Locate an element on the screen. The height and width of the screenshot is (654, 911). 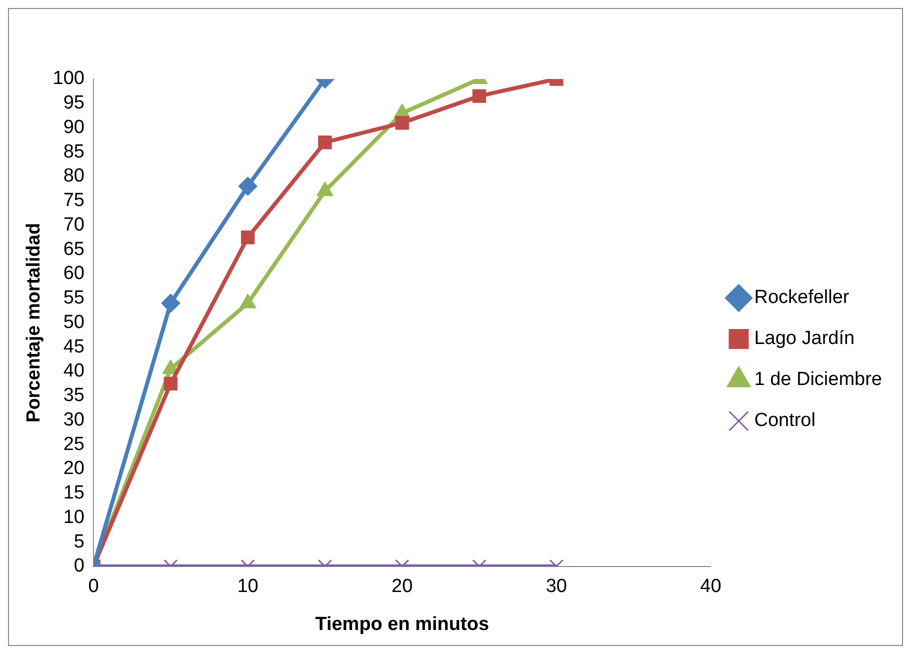
x-tick-label: 20 is located at coordinates (402, 587).